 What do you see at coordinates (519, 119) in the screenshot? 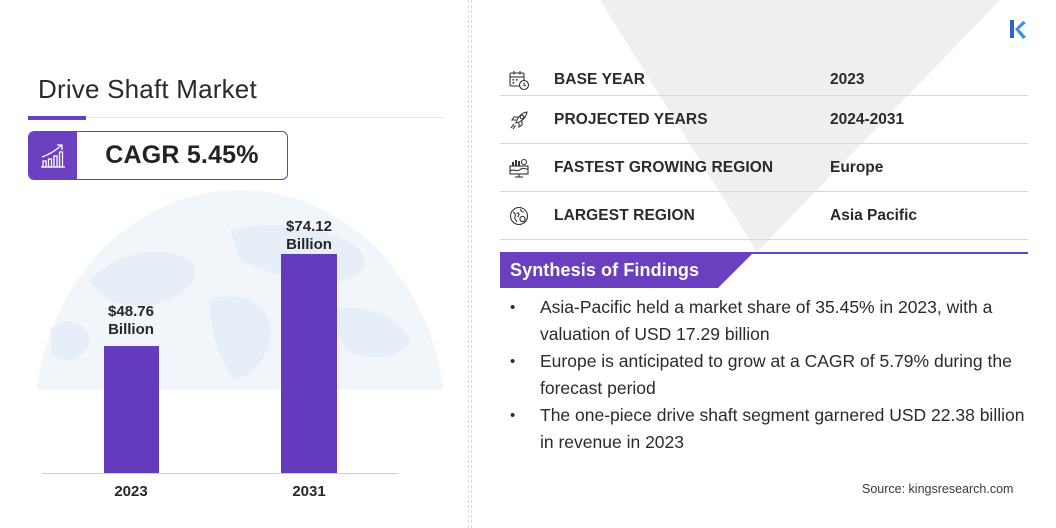
I see `rocket-icon` at bounding box center [519, 119].